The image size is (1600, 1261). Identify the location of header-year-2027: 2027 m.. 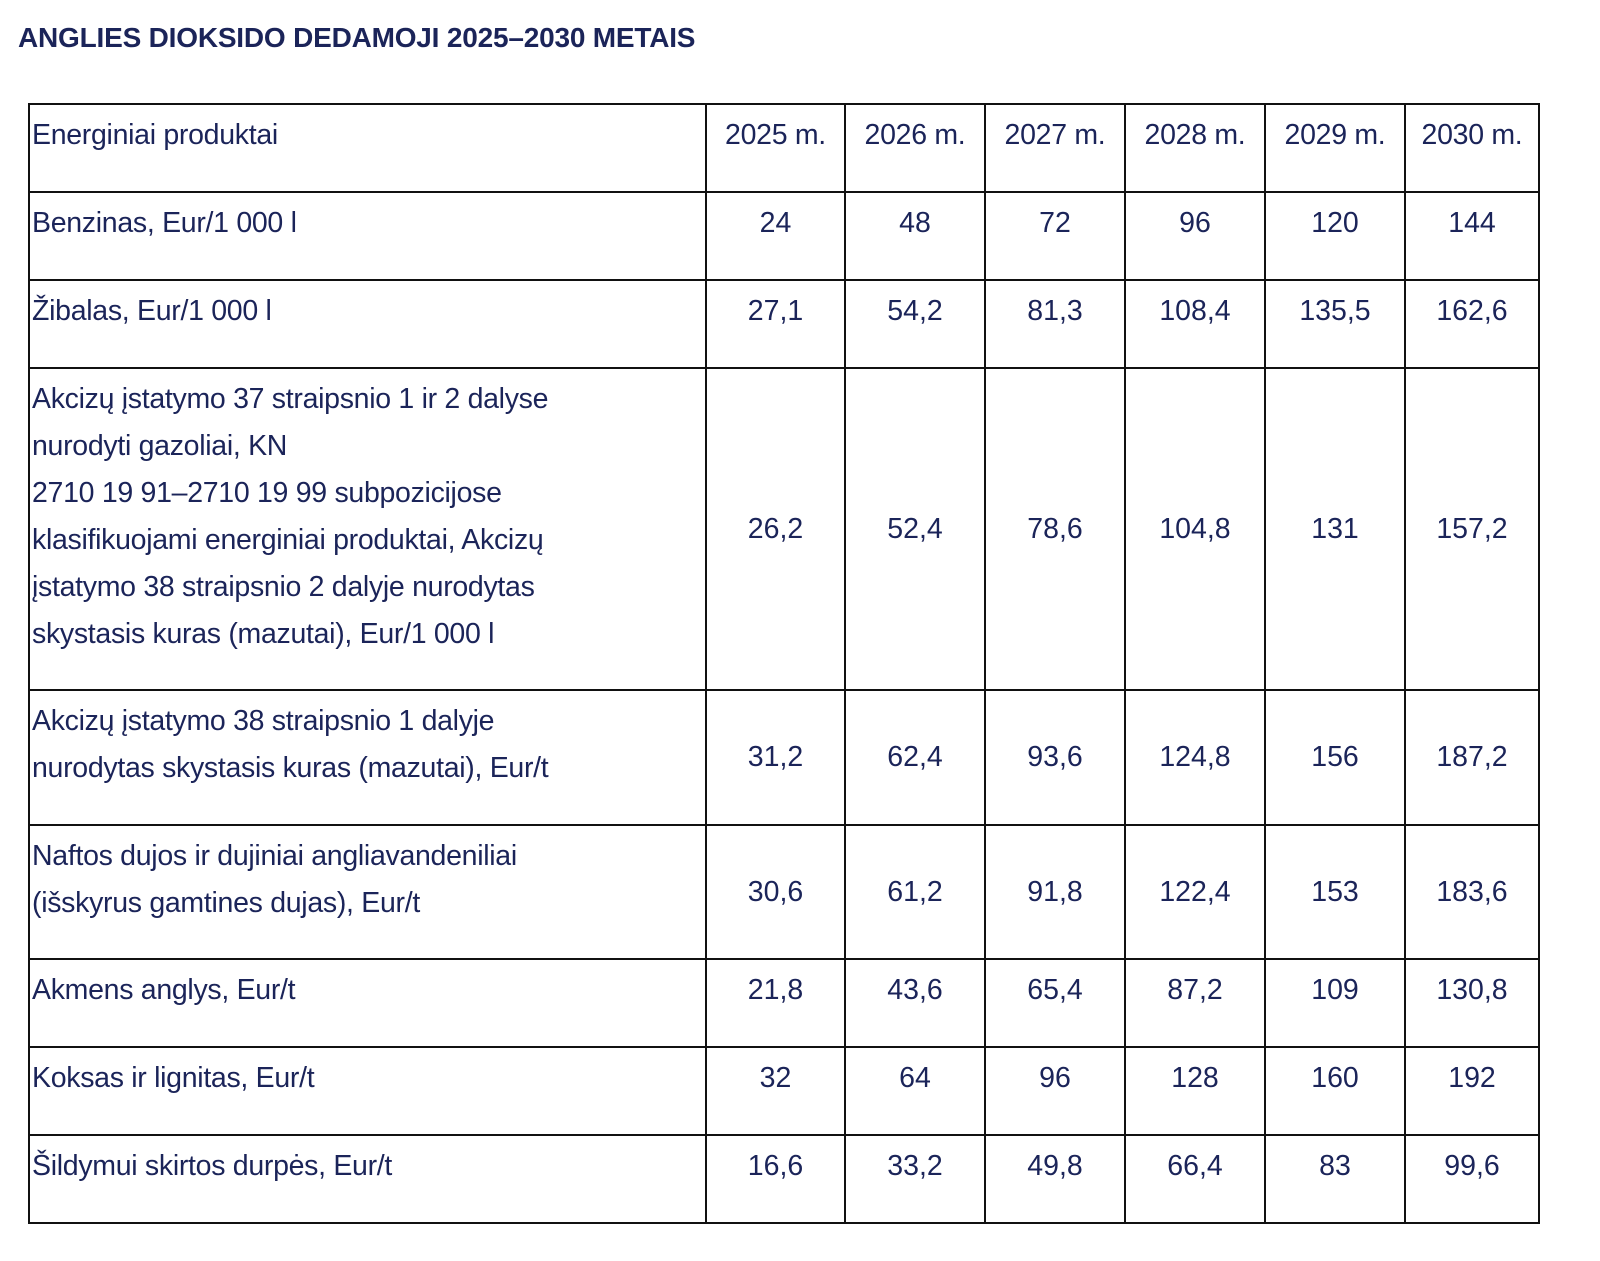
(1055, 148).